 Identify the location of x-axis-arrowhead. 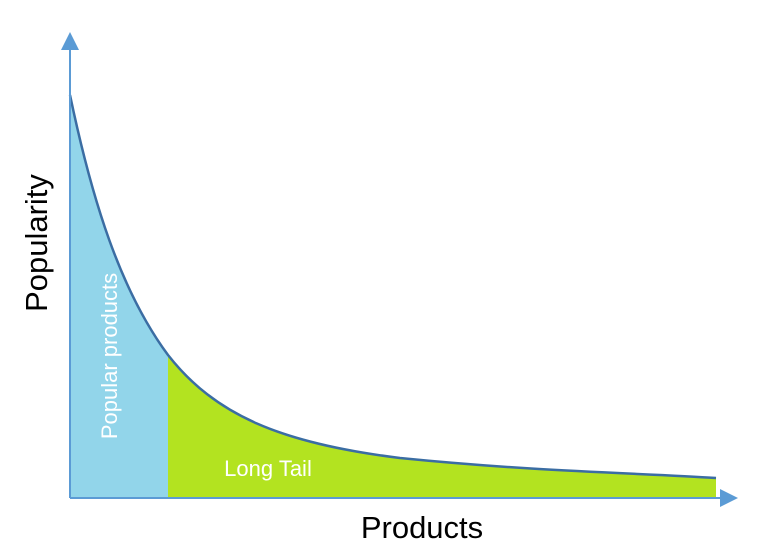
(729, 498).